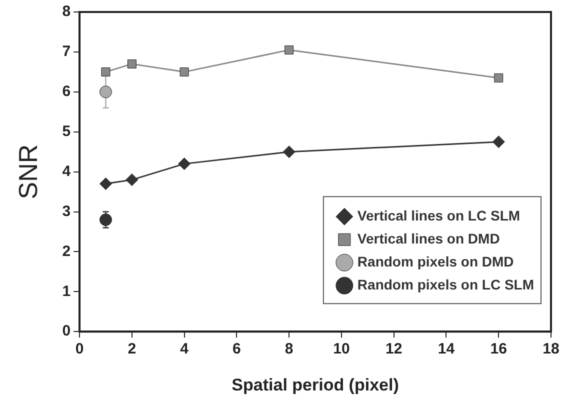 This screenshot has height=400, width=565. I want to click on x-tick-label: 10, so click(341, 349).